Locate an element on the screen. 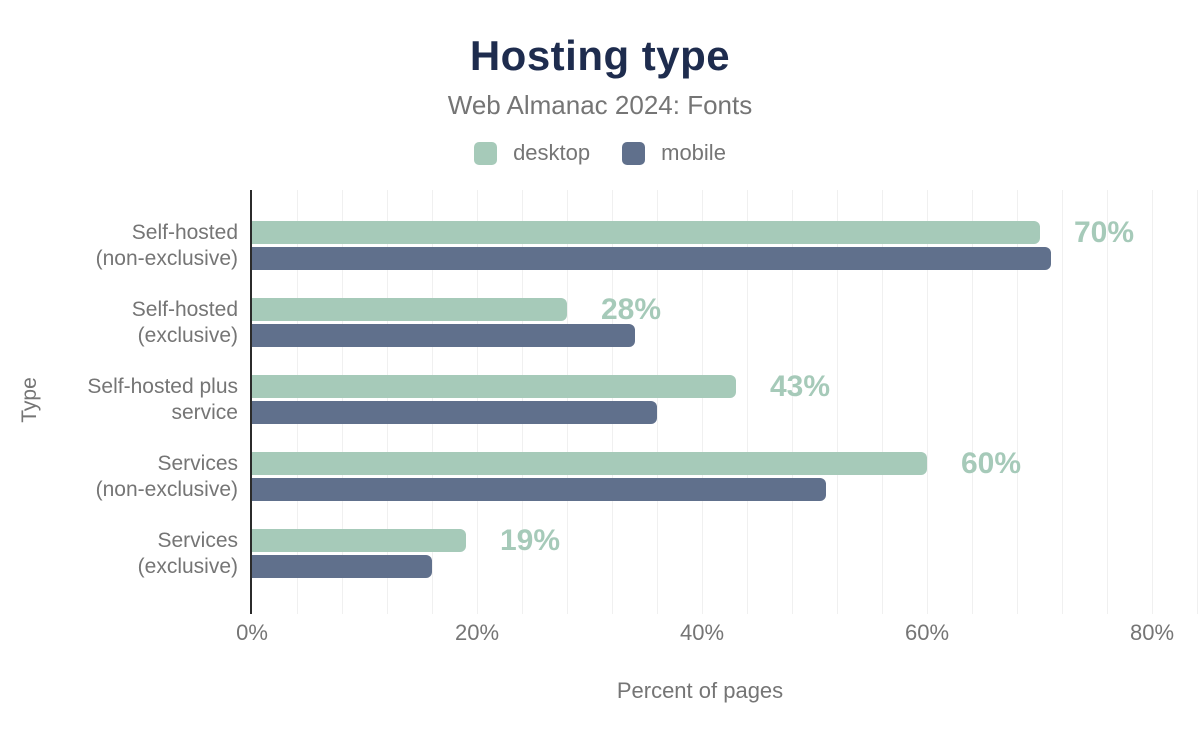 The width and height of the screenshot is (1200, 742). value-label-3: 60% is located at coordinates (991, 463).